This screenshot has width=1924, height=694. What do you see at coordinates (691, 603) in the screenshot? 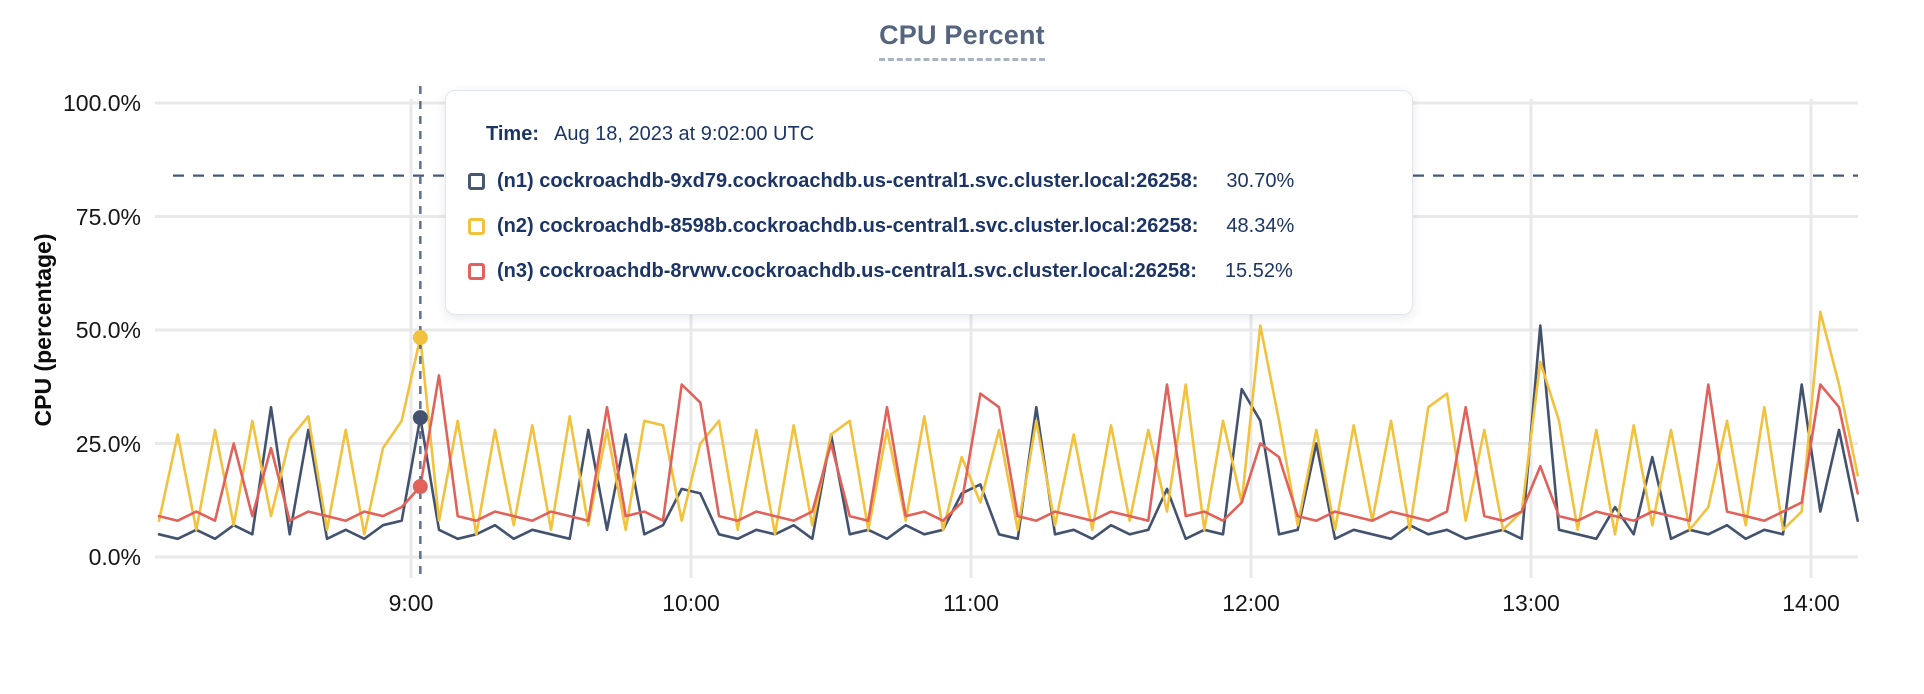
I see `x-tick-label: 10:00` at bounding box center [691, 603].